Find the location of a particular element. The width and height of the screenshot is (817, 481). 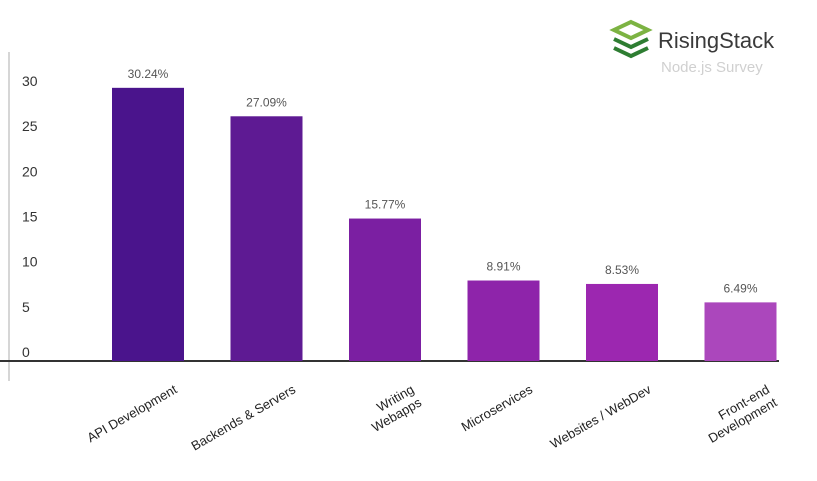

y-tick-labels: 0 5 10 15 20 25 30 is located at coordinates (30, 216).